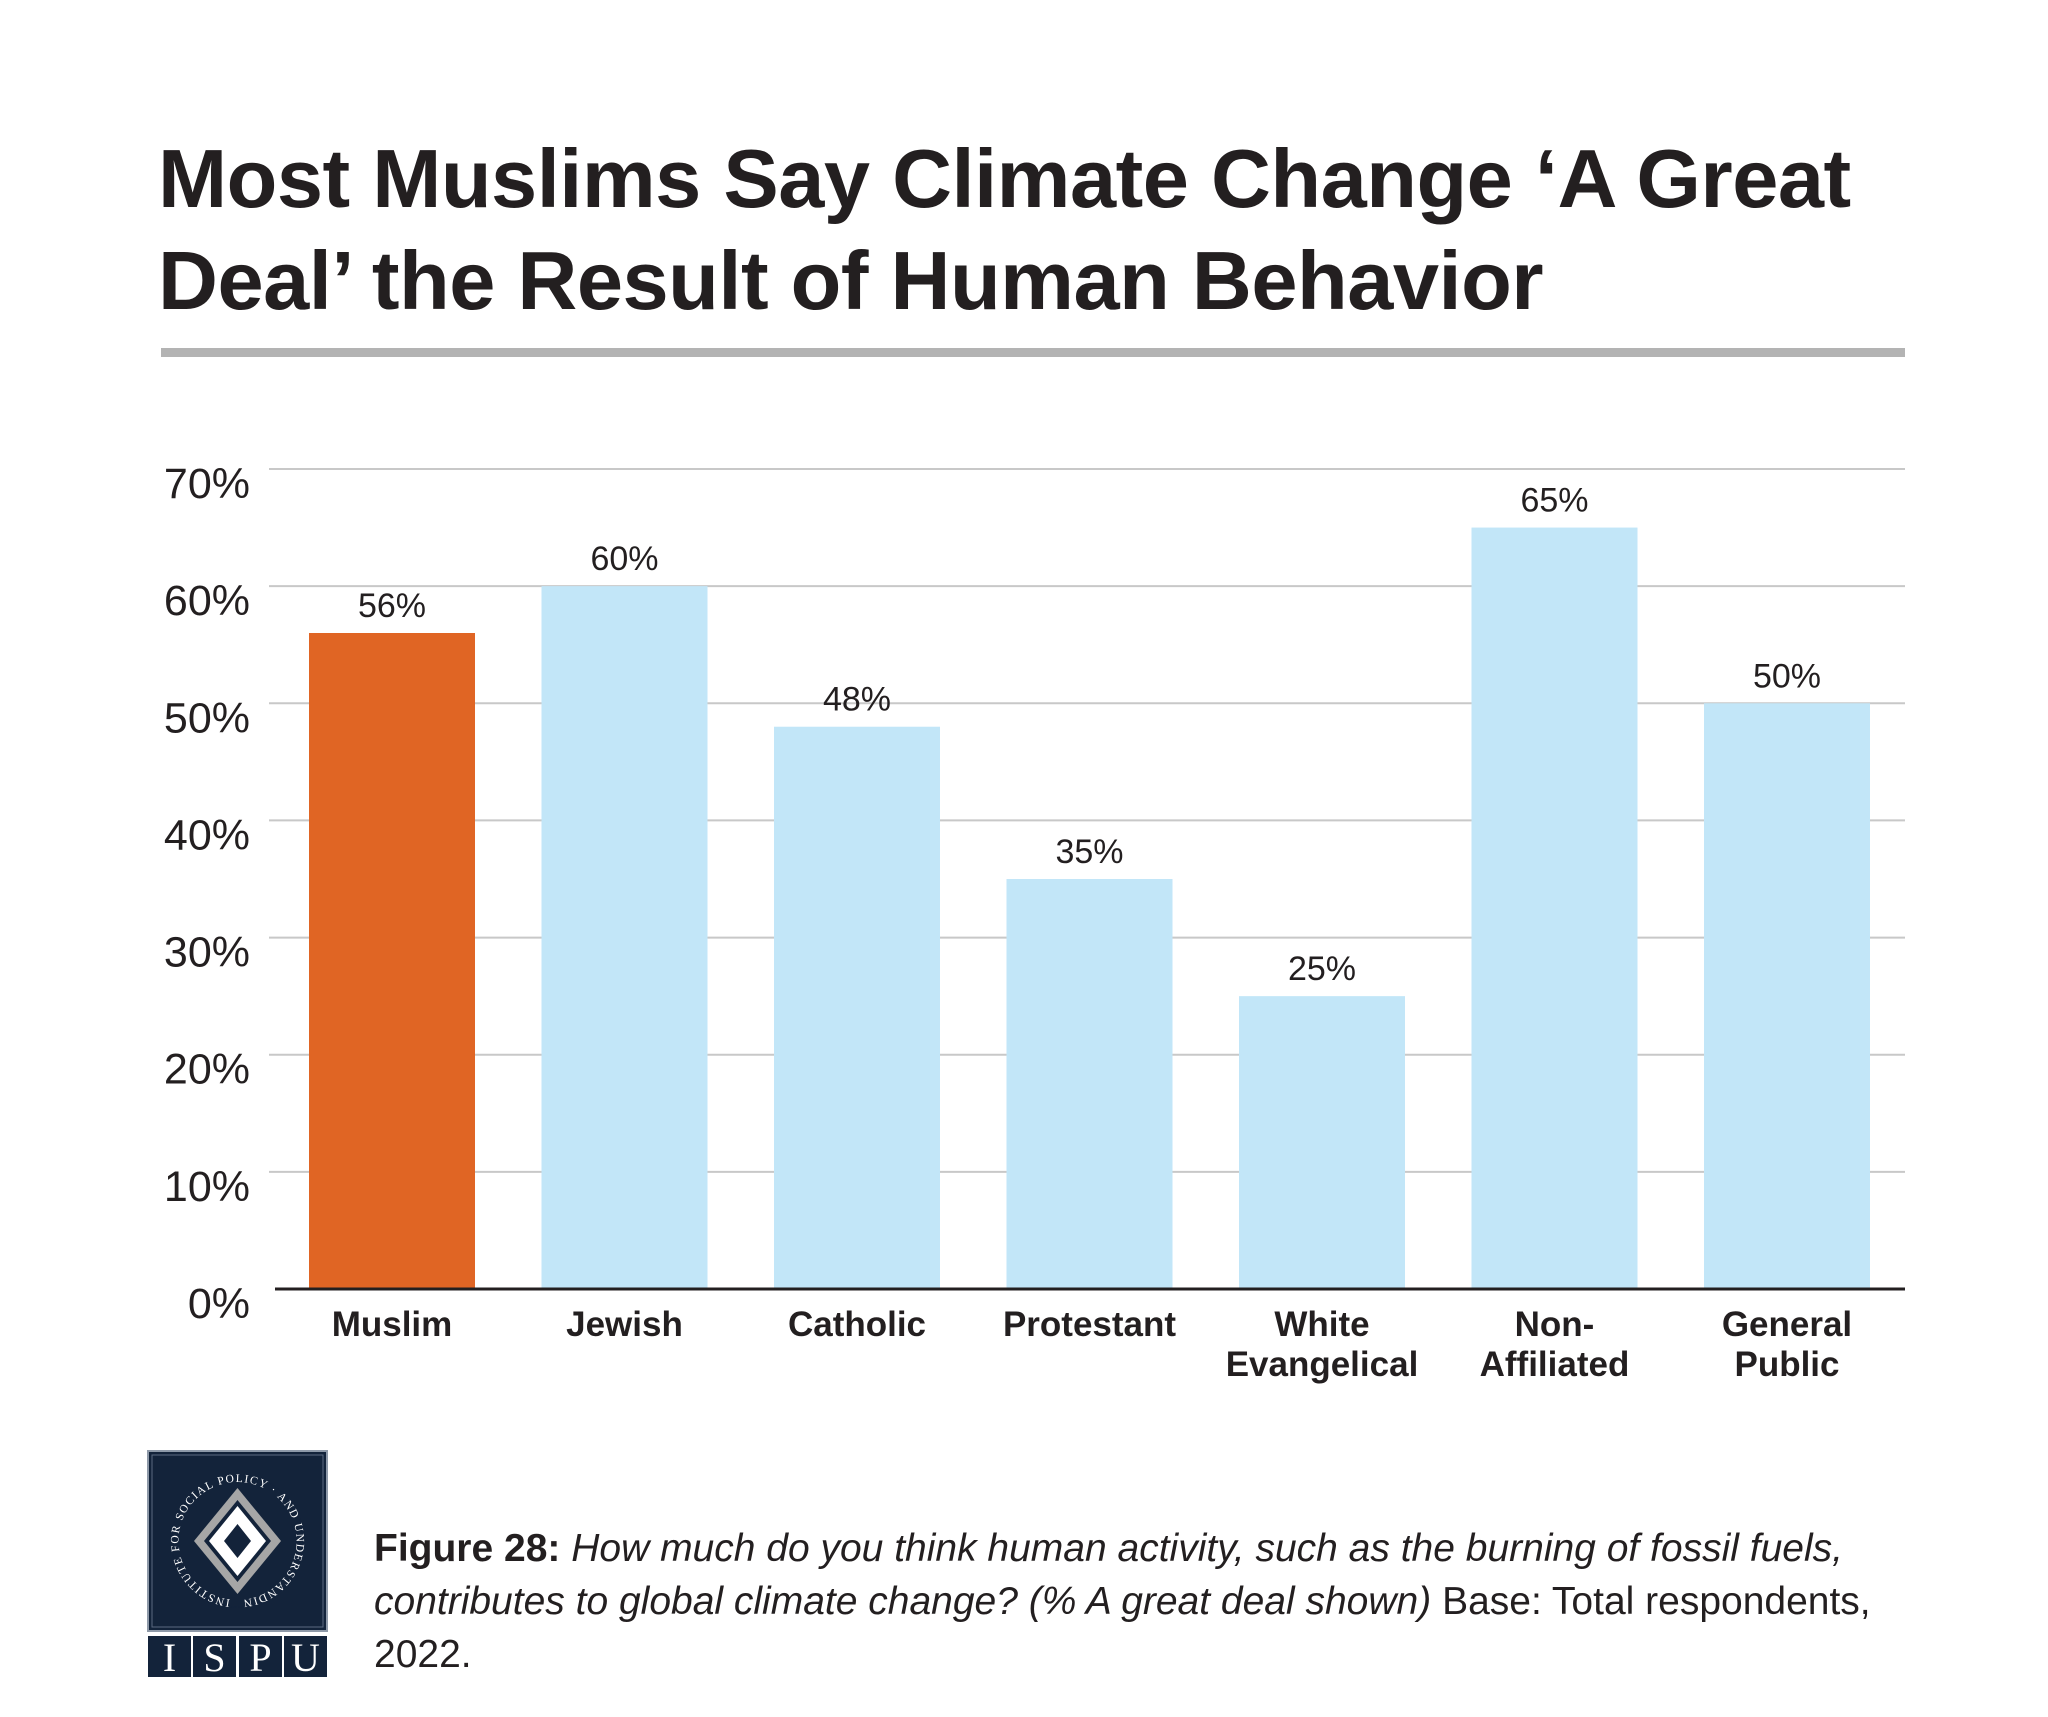  Describe the element at coordinates (857, 700) in the screenshot. I see `data-label: 48%` at that location.